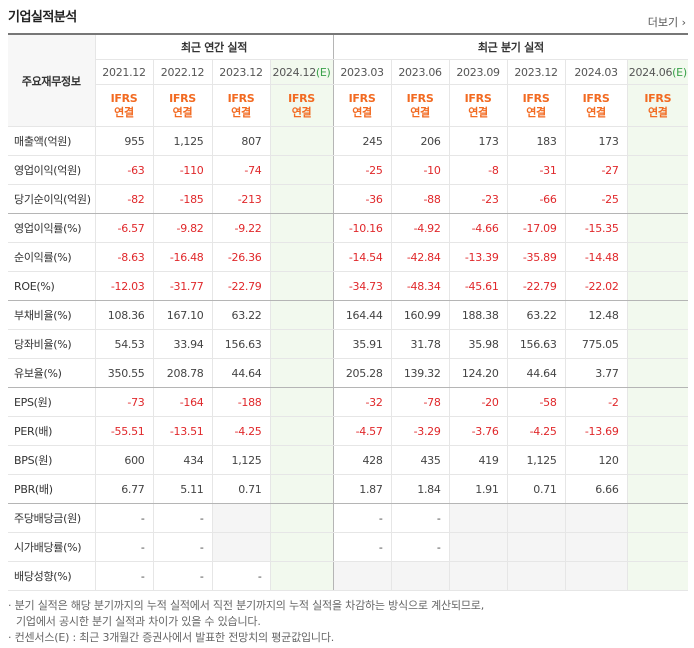  I want to click on cell: 807, so click(240, 141).